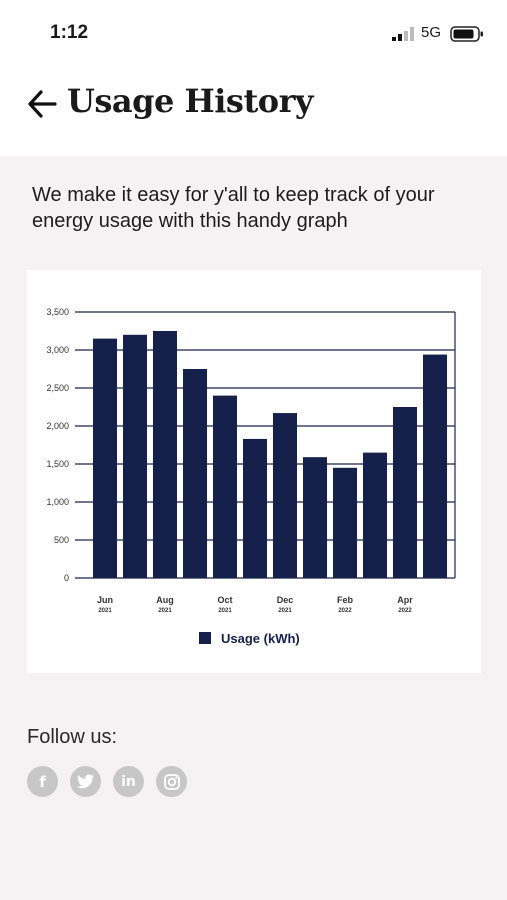  Describe the element at coordinates (72, 737) in the screenshot. I see `follow-us-label: Follow us:` at that location.